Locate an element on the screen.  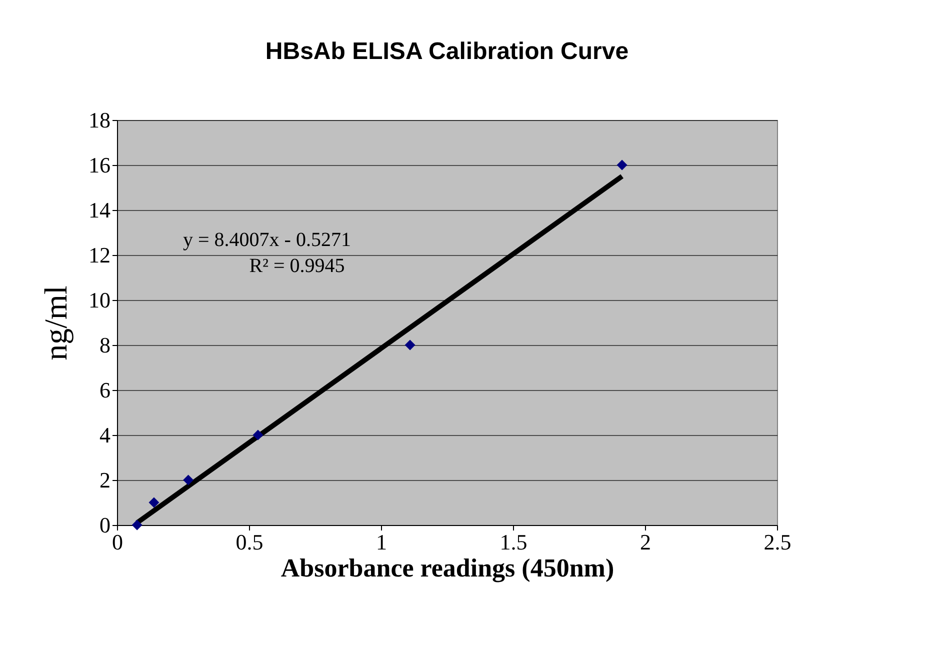
x-tick-label: 1 is located at coordinates (381, 542).